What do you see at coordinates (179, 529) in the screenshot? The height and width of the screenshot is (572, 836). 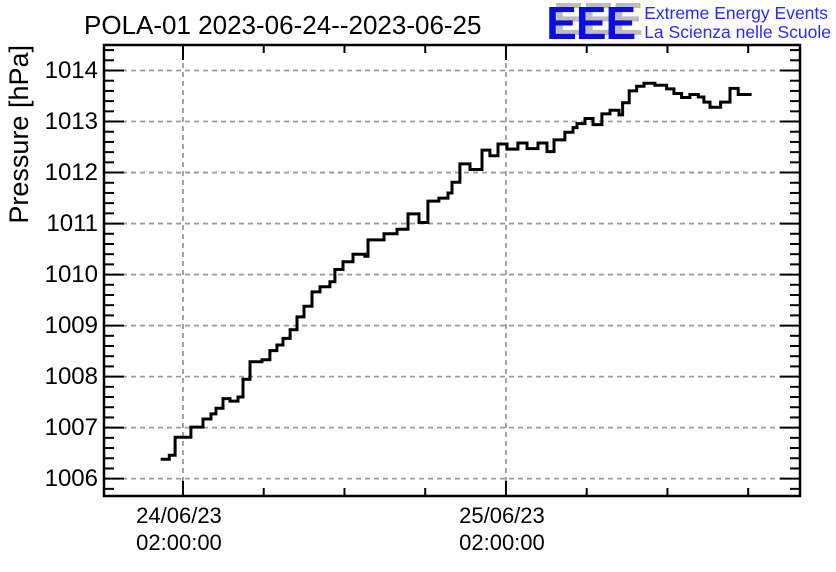 I see `x-tick-label: 24/06/23 02:00:00` at bounding box center [179, 529].